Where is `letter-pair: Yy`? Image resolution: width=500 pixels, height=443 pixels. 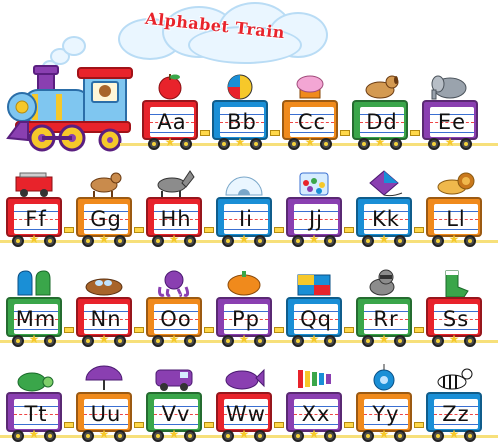
letter-pair: Yy is located at coordinates (386, 414).